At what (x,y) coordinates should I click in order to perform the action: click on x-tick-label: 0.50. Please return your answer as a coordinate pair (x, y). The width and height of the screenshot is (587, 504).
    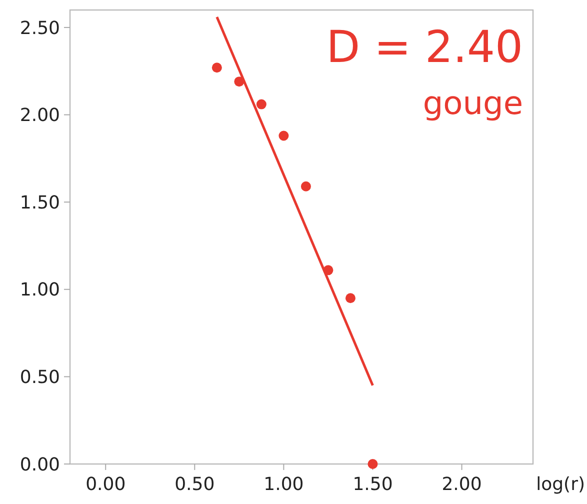
    Looking at the image, I should click on (194, 484).